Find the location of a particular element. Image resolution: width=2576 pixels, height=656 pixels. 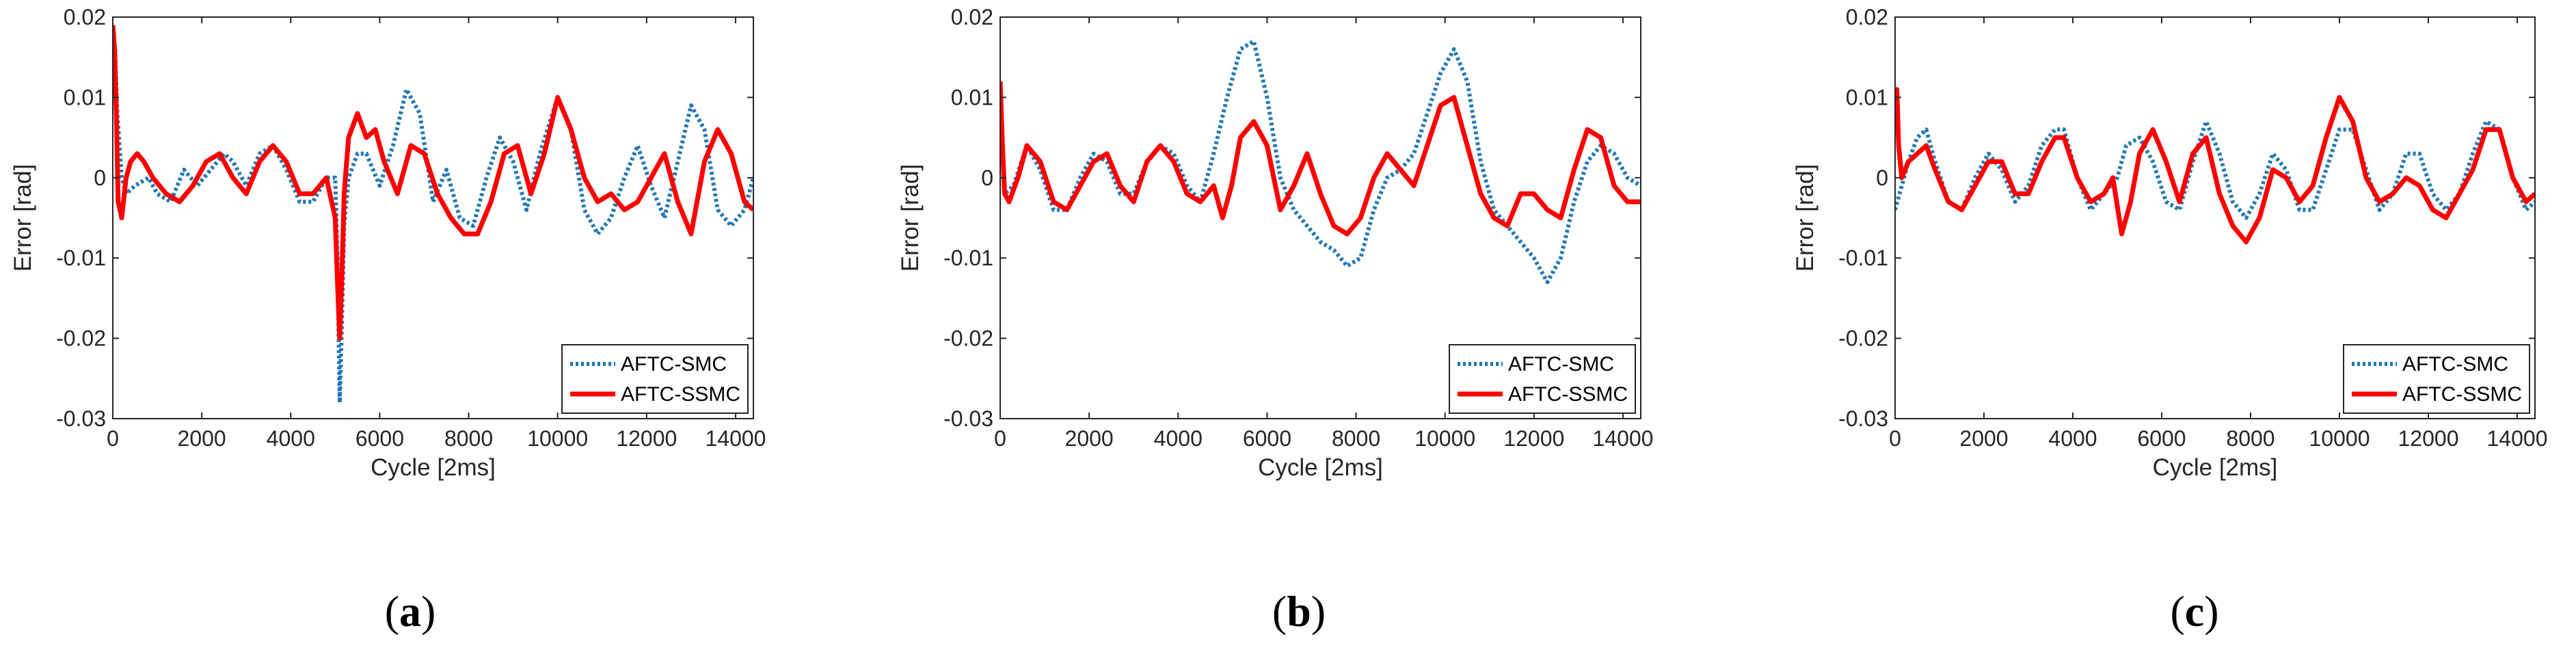

panel-caption: (b) is located at coordinates (1299, 611).